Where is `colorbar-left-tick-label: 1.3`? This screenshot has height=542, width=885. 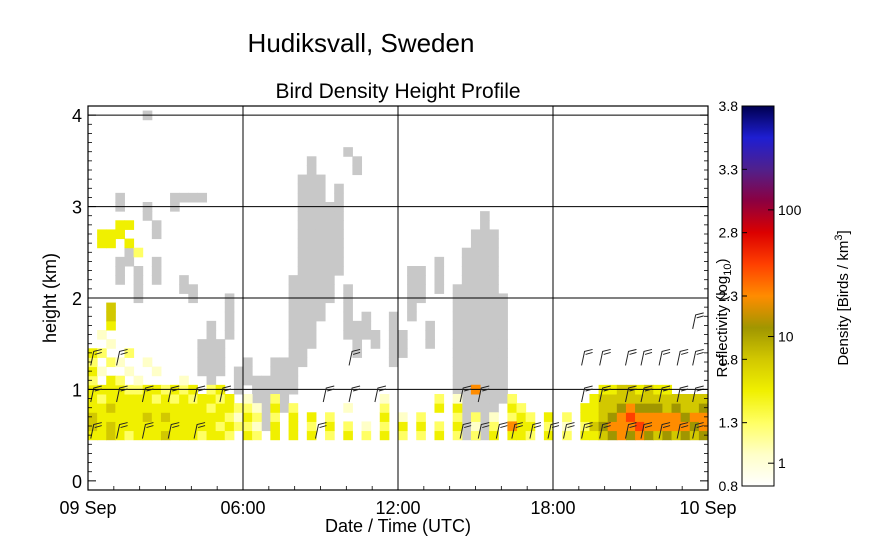
colorbar-left-tick-label: 1.3 is located at coordinates (729, 423).